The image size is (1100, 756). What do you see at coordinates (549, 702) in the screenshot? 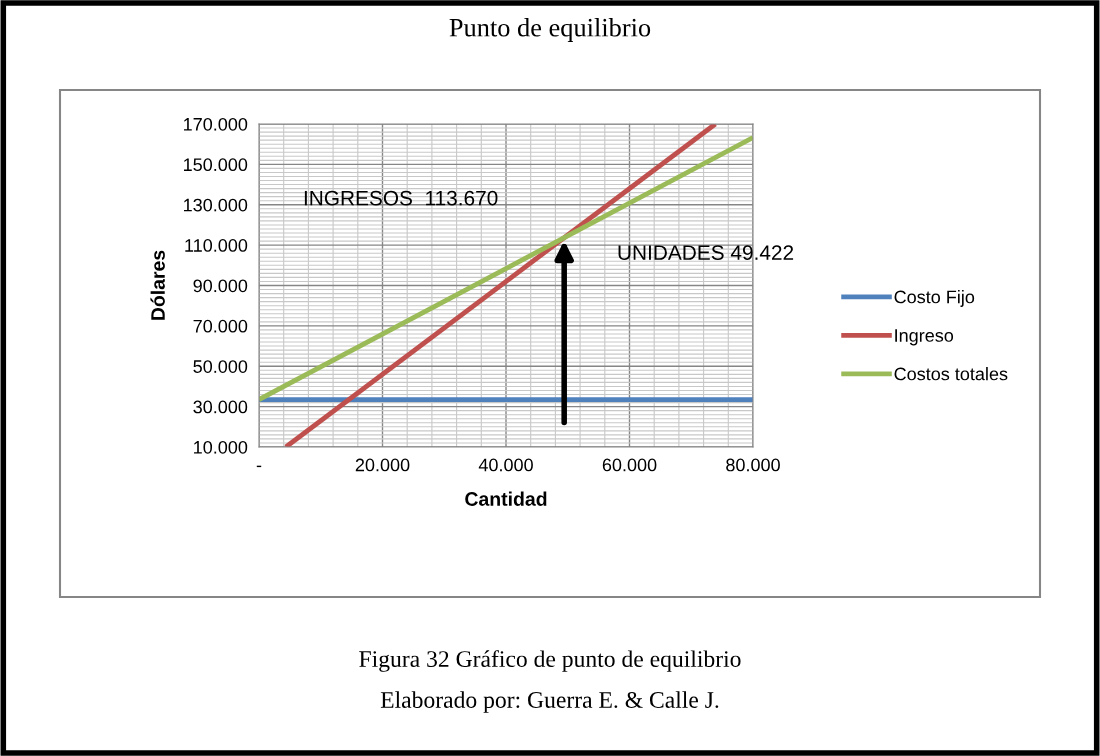
I see `text: Elaborado por: Guerra E. & Calle J.` at bounding box center [549, 702].